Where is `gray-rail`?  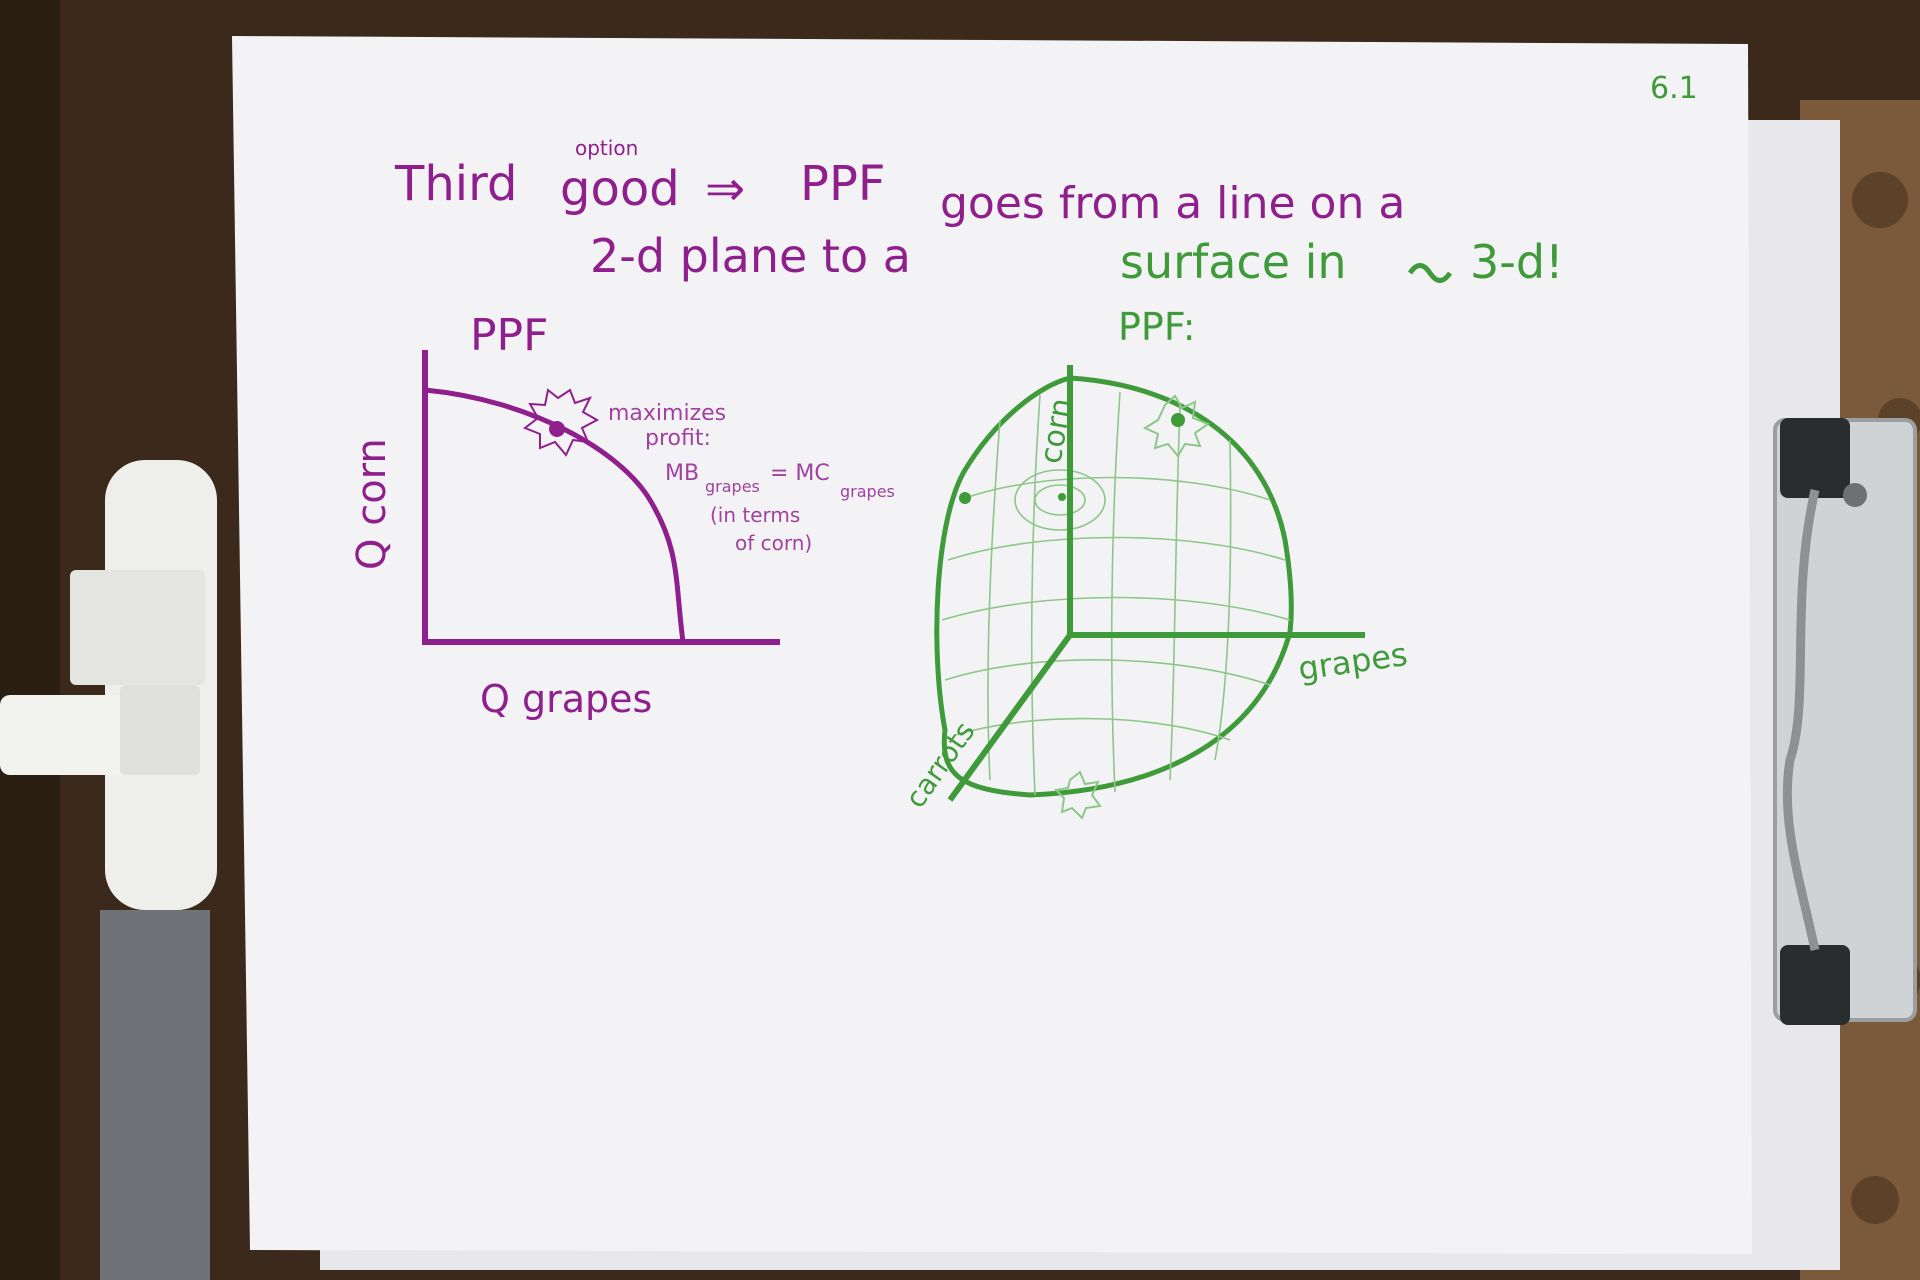
gray-rail is located at coordinates (155, 1095).